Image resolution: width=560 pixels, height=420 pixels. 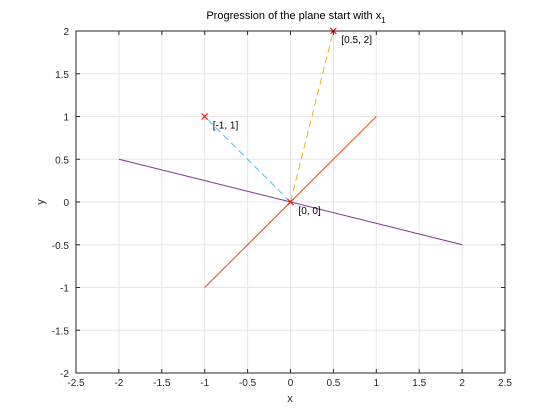 I want to click on chart-title-main: Progression of the plane start with x, so click(x=293, y=16).